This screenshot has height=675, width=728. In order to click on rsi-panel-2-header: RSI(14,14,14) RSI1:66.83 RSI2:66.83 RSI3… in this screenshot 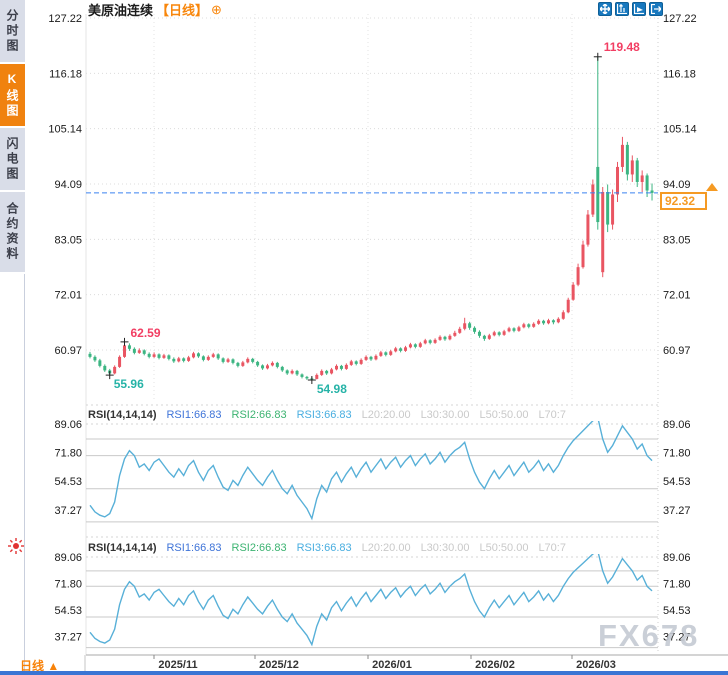, I will do `click(368, 548)`.